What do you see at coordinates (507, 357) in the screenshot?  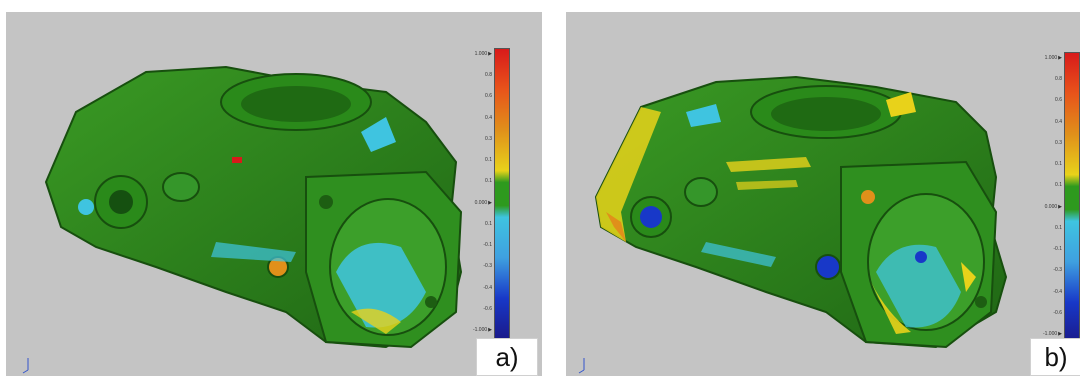 I see `panel-label-a: a)` at bounding box center [507, 357].